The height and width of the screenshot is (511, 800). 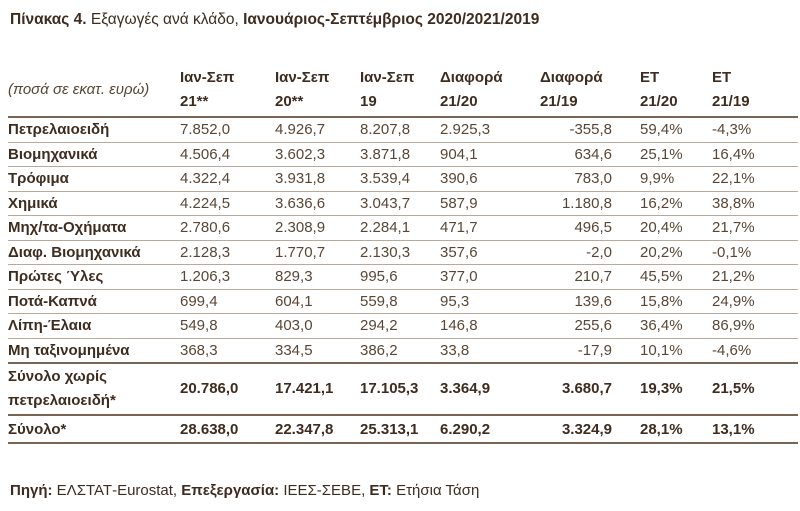 I want to click on cell-value: 6.290,2, so click(x=490, y=429).